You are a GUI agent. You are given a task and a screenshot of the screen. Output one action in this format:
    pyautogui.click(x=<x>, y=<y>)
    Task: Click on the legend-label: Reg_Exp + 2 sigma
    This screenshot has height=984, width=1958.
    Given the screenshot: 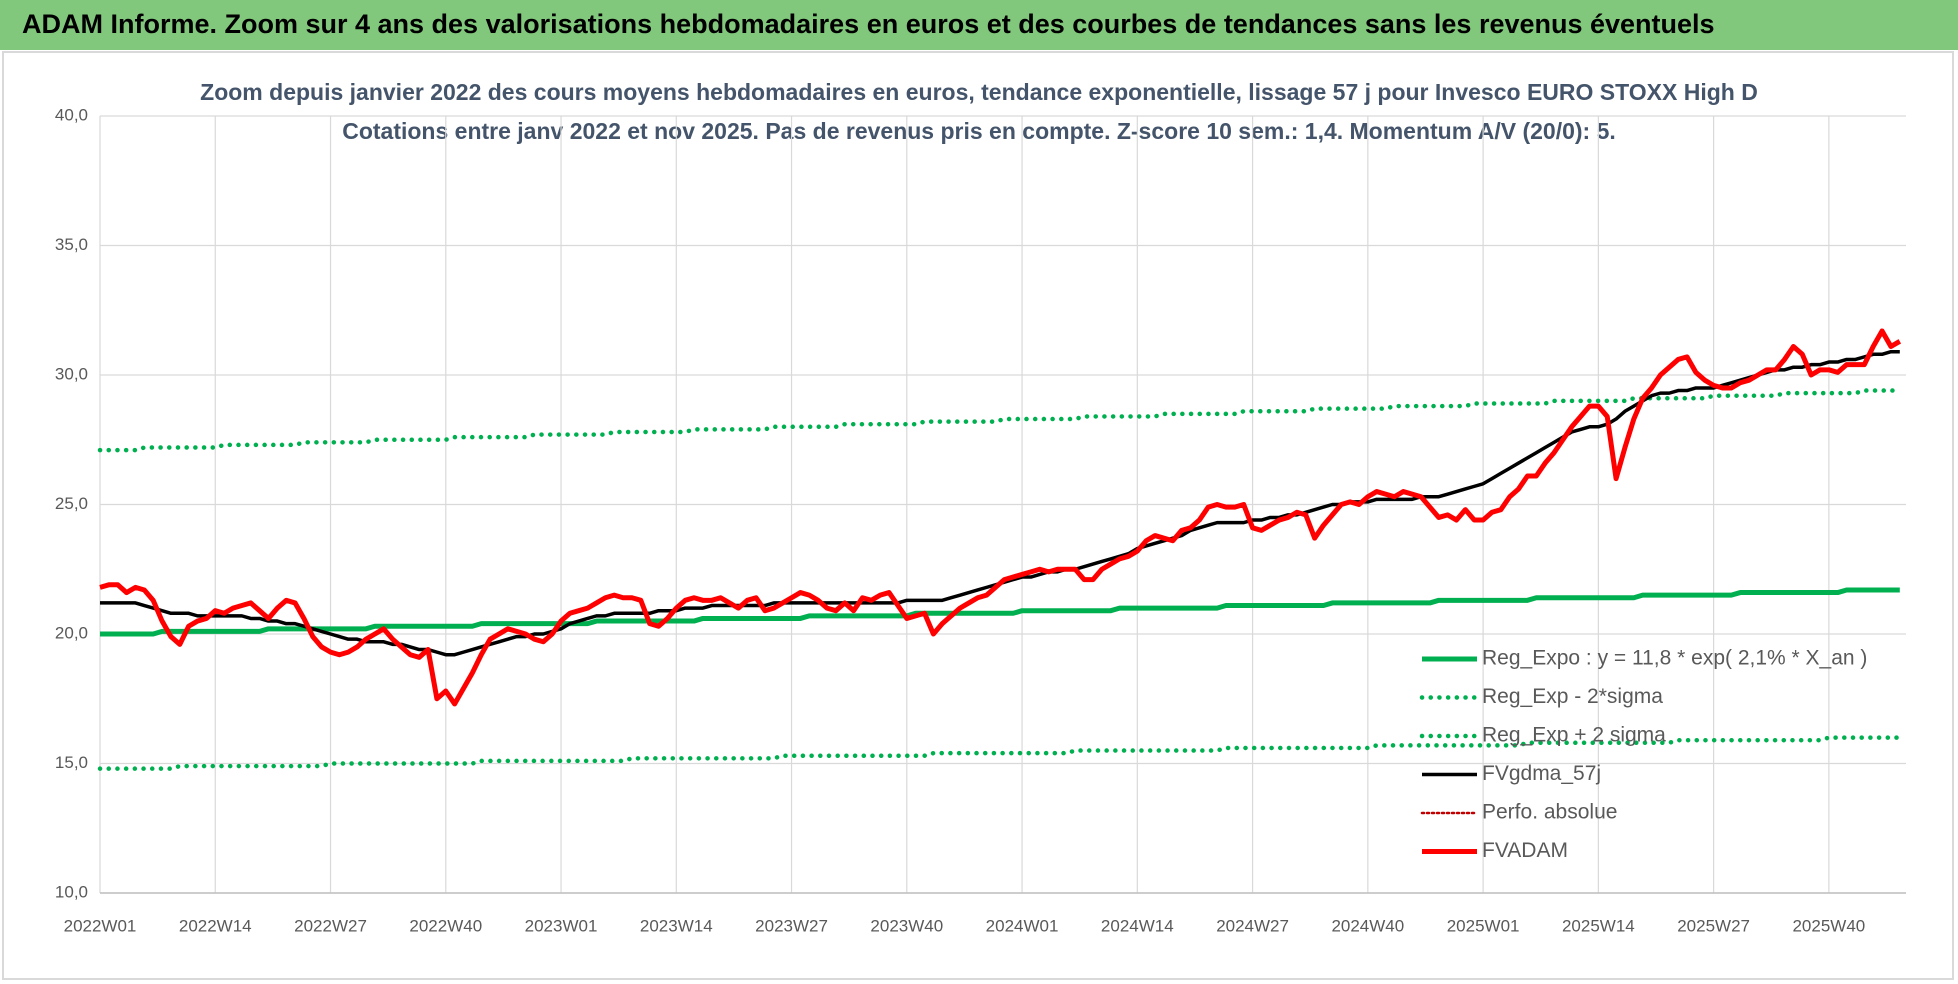 What is the action you would take?
    pyautogui.click(x=1574, y=735)
    